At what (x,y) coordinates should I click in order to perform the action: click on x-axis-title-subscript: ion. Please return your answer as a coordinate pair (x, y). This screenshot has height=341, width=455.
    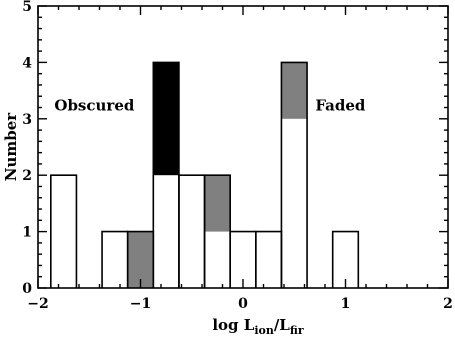
    Looking at the image, I should click on (264, 330).